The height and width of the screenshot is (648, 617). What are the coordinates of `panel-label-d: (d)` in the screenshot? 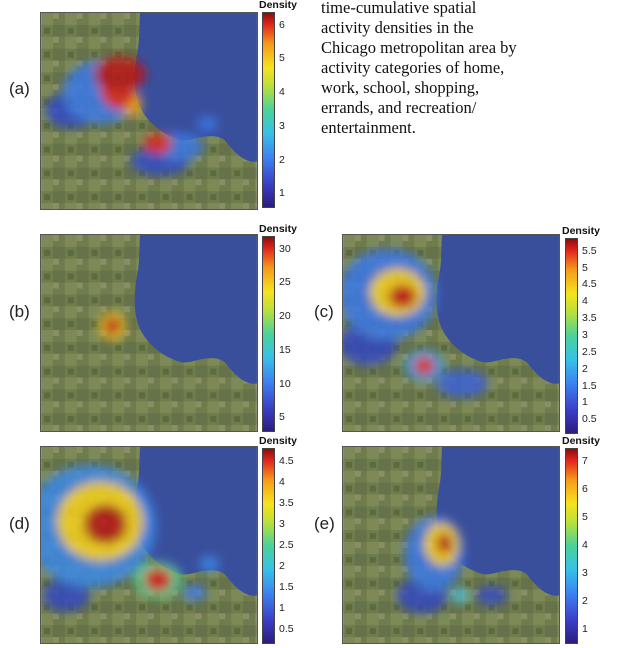 It's located at (19, 523).